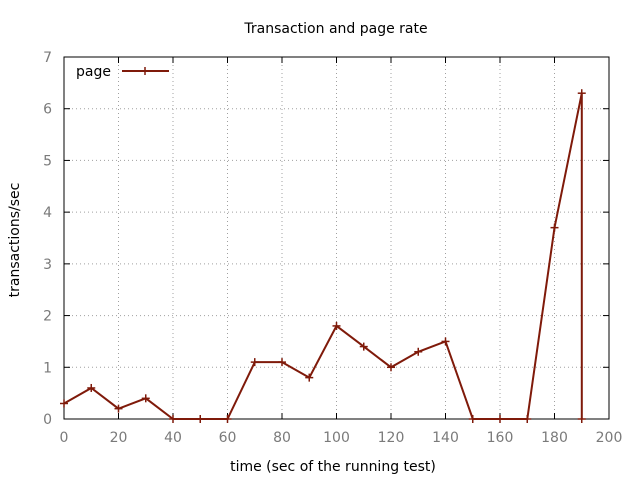  Describe the element at coordinates (335, 29) in the screenshot. I see `chart-title: Transaction and page rate` at that location.